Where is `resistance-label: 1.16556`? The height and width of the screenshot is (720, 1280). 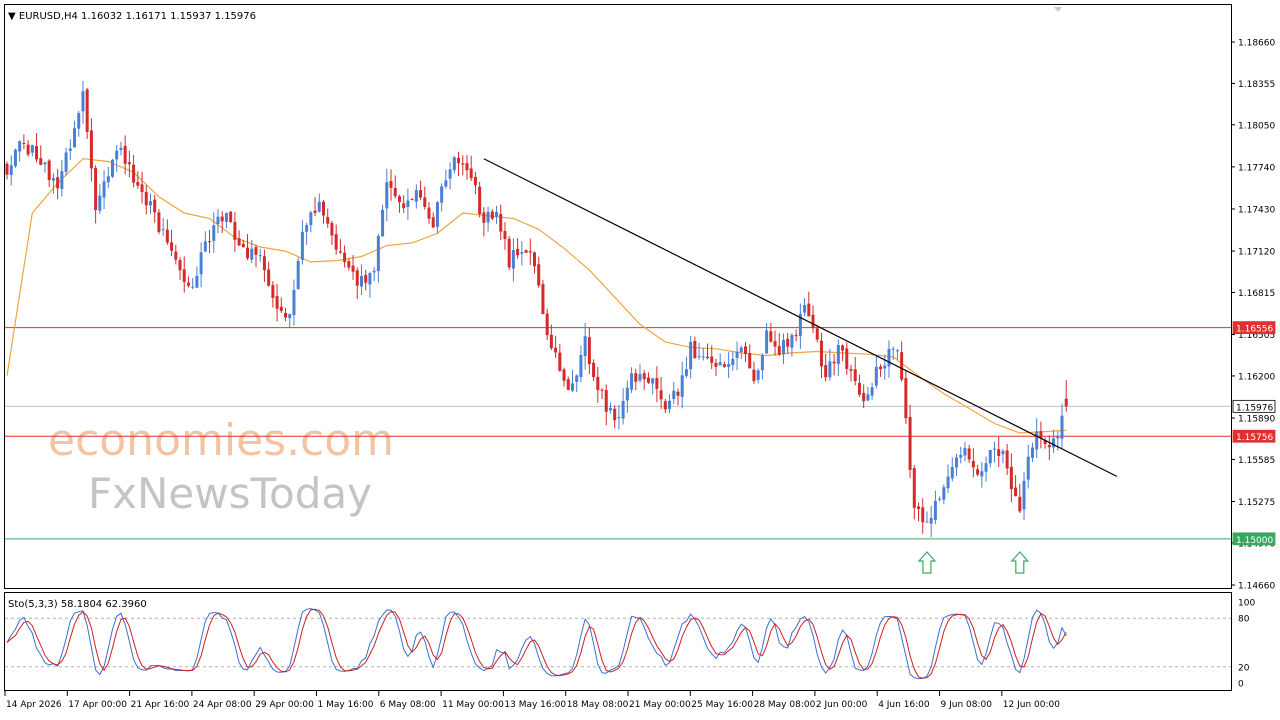 resistance-label: 1.16556 is located at coordinates (1254, 330).